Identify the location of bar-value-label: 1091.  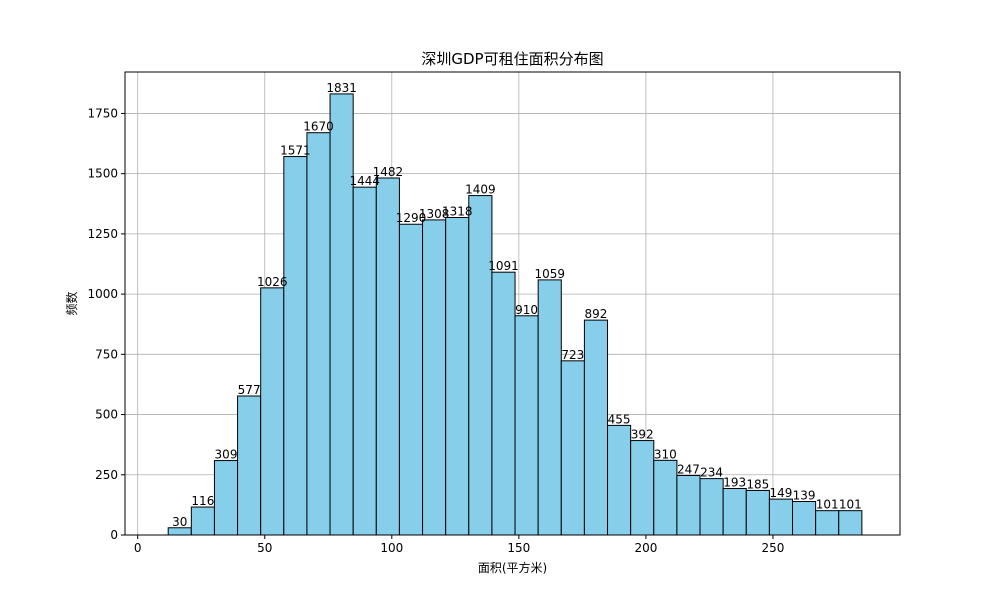
(503, 266).